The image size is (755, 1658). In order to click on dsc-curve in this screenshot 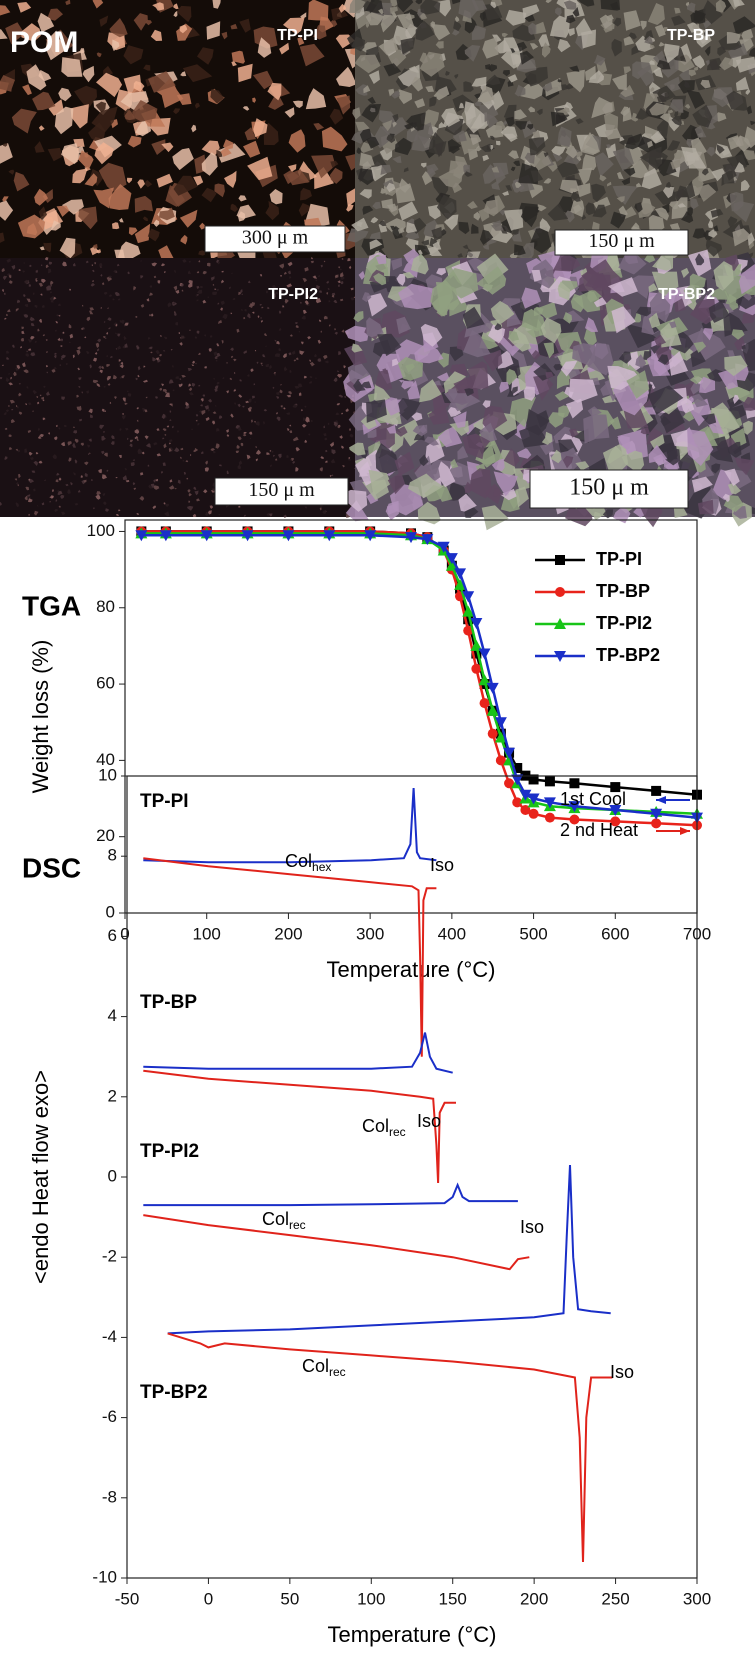, I will do `click(390, 1447)`.